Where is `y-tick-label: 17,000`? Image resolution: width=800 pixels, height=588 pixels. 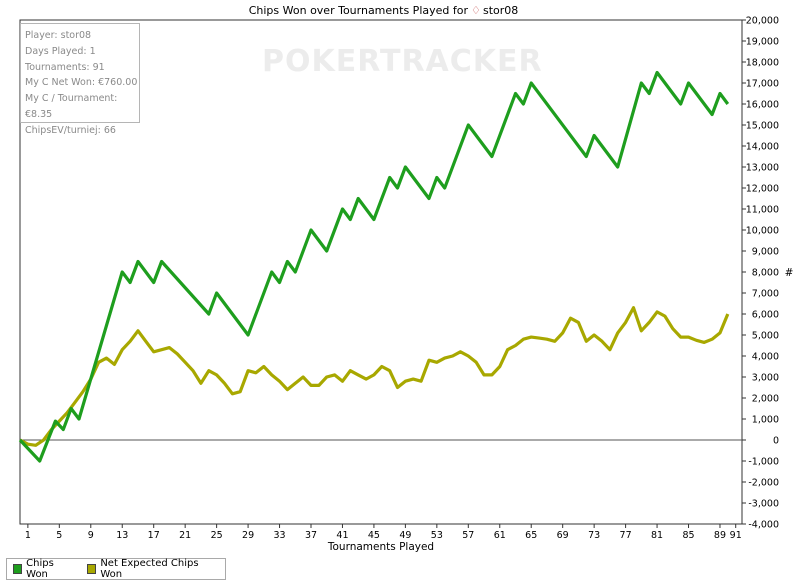 y-tick-label: 17,000 is located at coordinates (762, 84).